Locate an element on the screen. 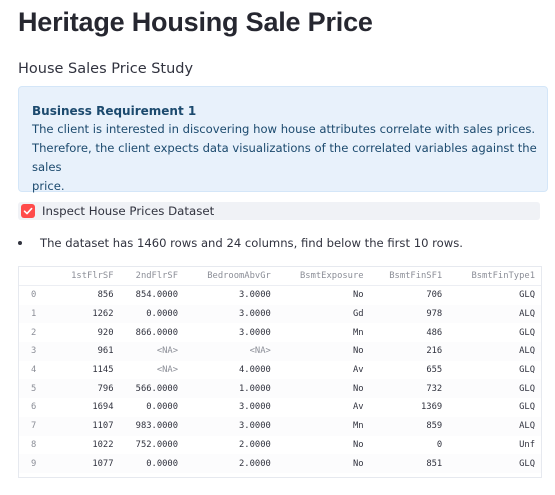  table-cell: 866.0000 is located at coordinates (152, 333).